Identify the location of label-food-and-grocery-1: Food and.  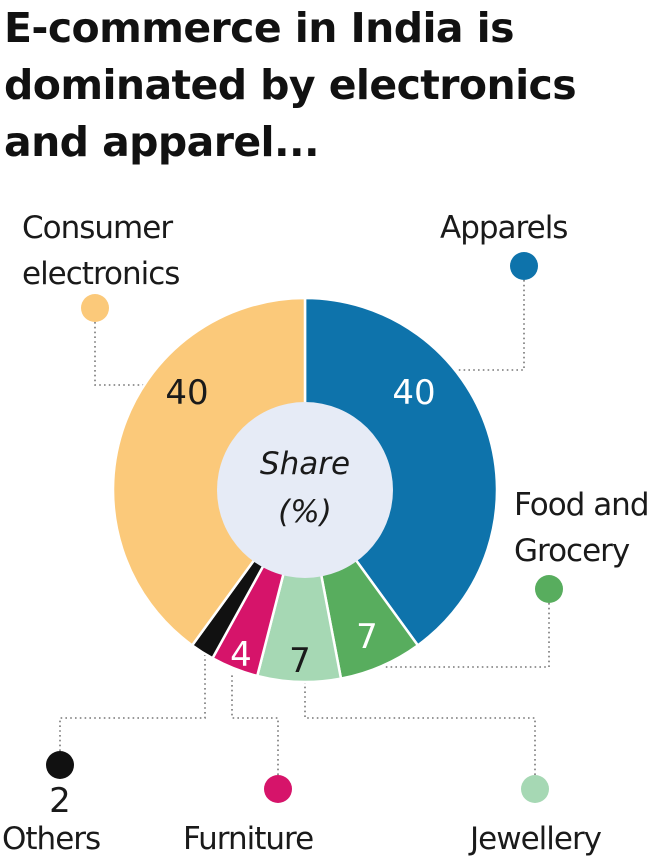
(581, 505).